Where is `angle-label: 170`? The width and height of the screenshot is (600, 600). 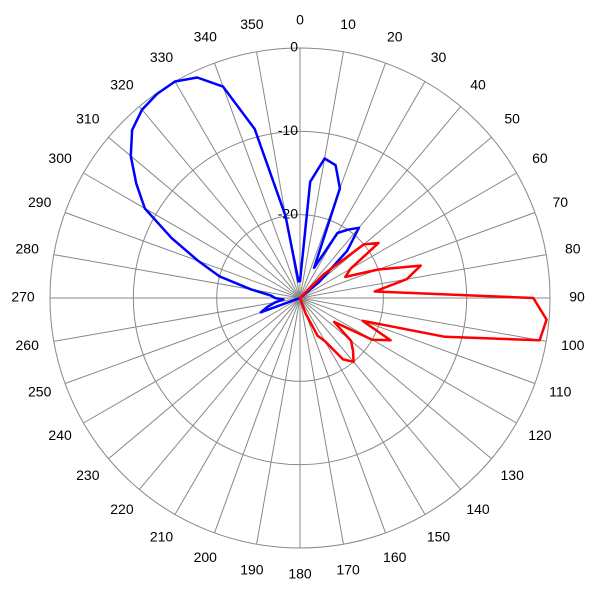
angle-label: 170 is located at coordinates (348, 569).